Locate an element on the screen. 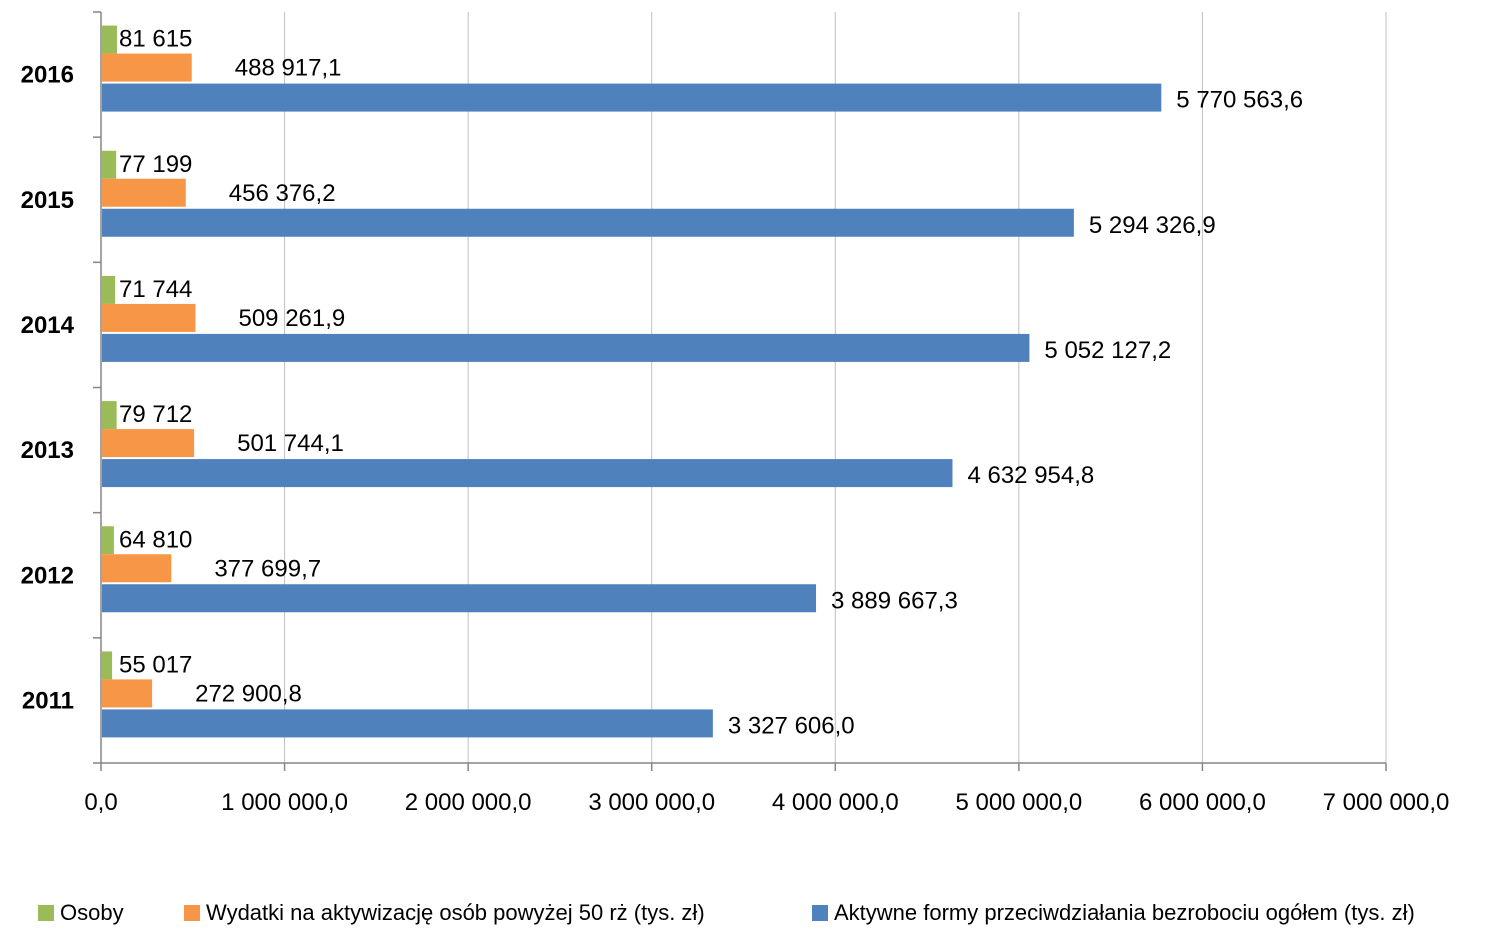 The image size is (1485, 931). data-label: 3 327 606,0 is located at coordinates (791, 725).